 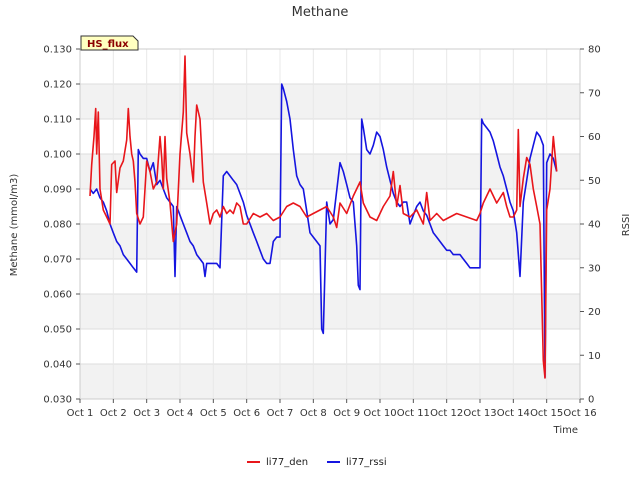 I want to click on badge-label: HS_flux, so click(x=108, y=44).